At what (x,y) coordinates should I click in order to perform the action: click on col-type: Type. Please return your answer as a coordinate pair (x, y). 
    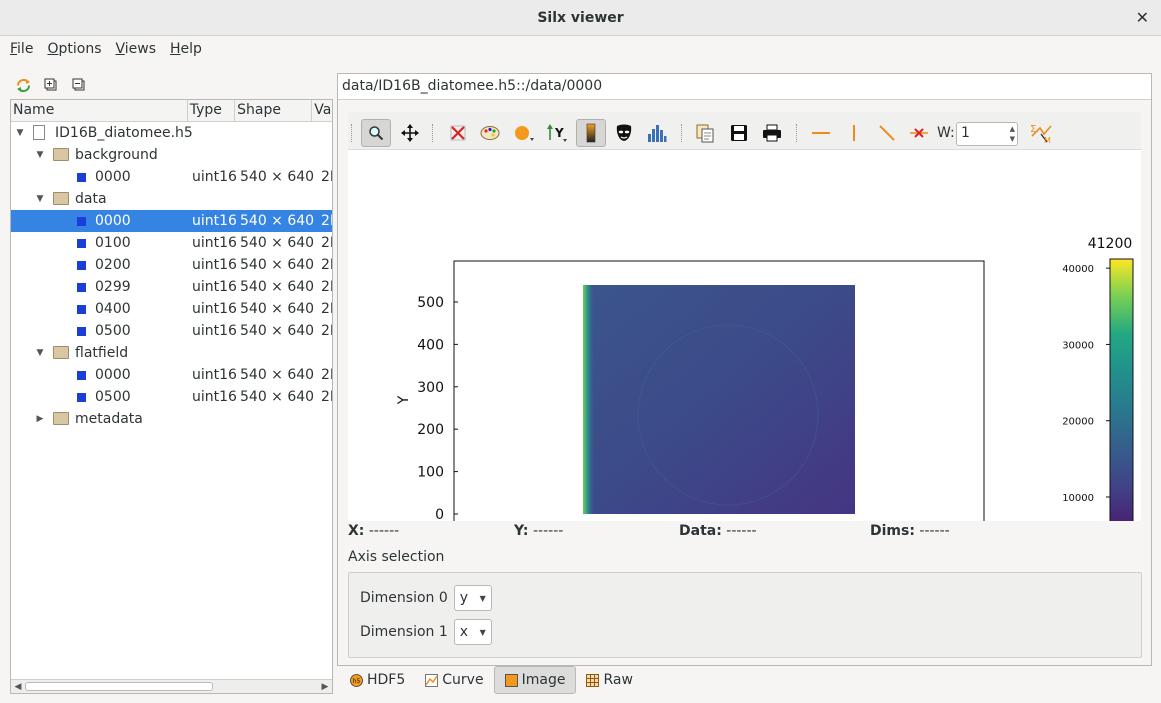
    Looking at the image, I should click on (212, 110).